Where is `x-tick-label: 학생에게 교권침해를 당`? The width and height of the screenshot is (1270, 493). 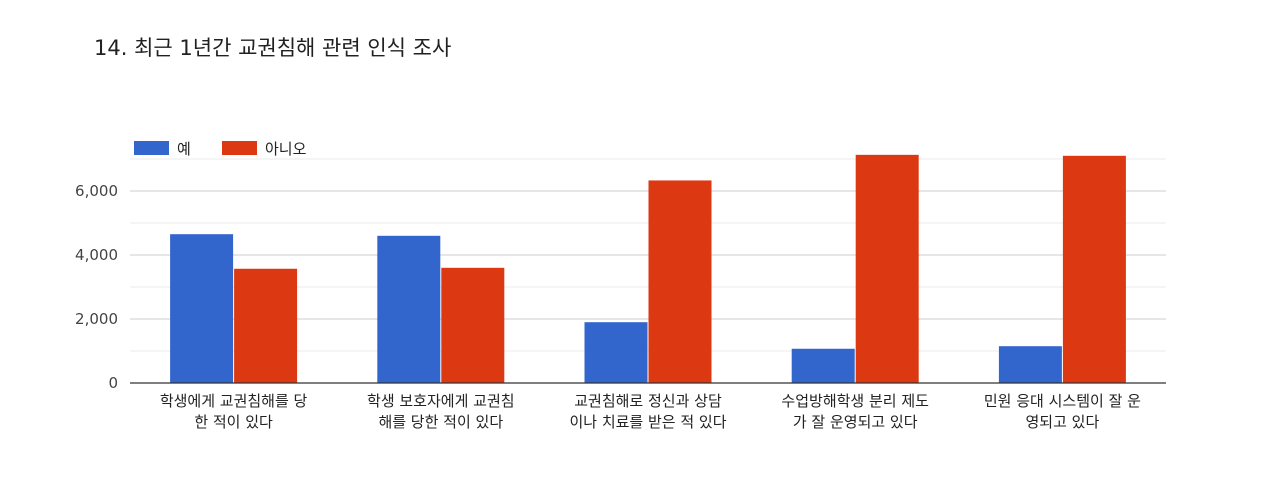
x-tick-label: 학생에게 교권침해를 당 is located at coordinates (234, 401).